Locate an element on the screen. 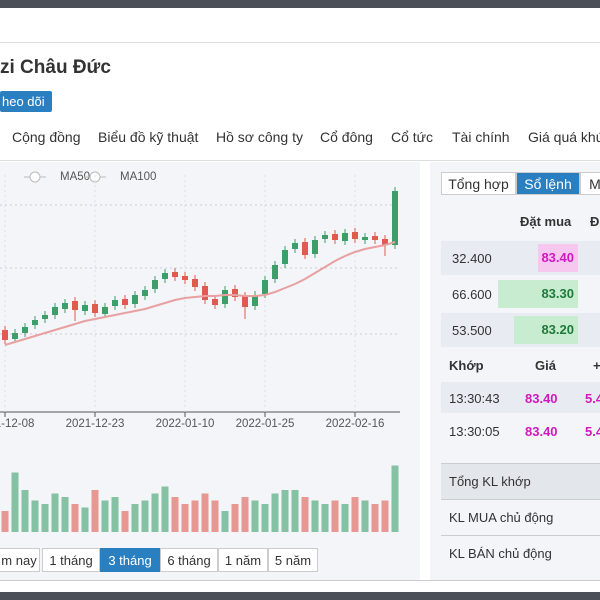 This screenshot has width=600, height=600. nav-tab: Giá quá khứ is located at coordinates (564, 137).